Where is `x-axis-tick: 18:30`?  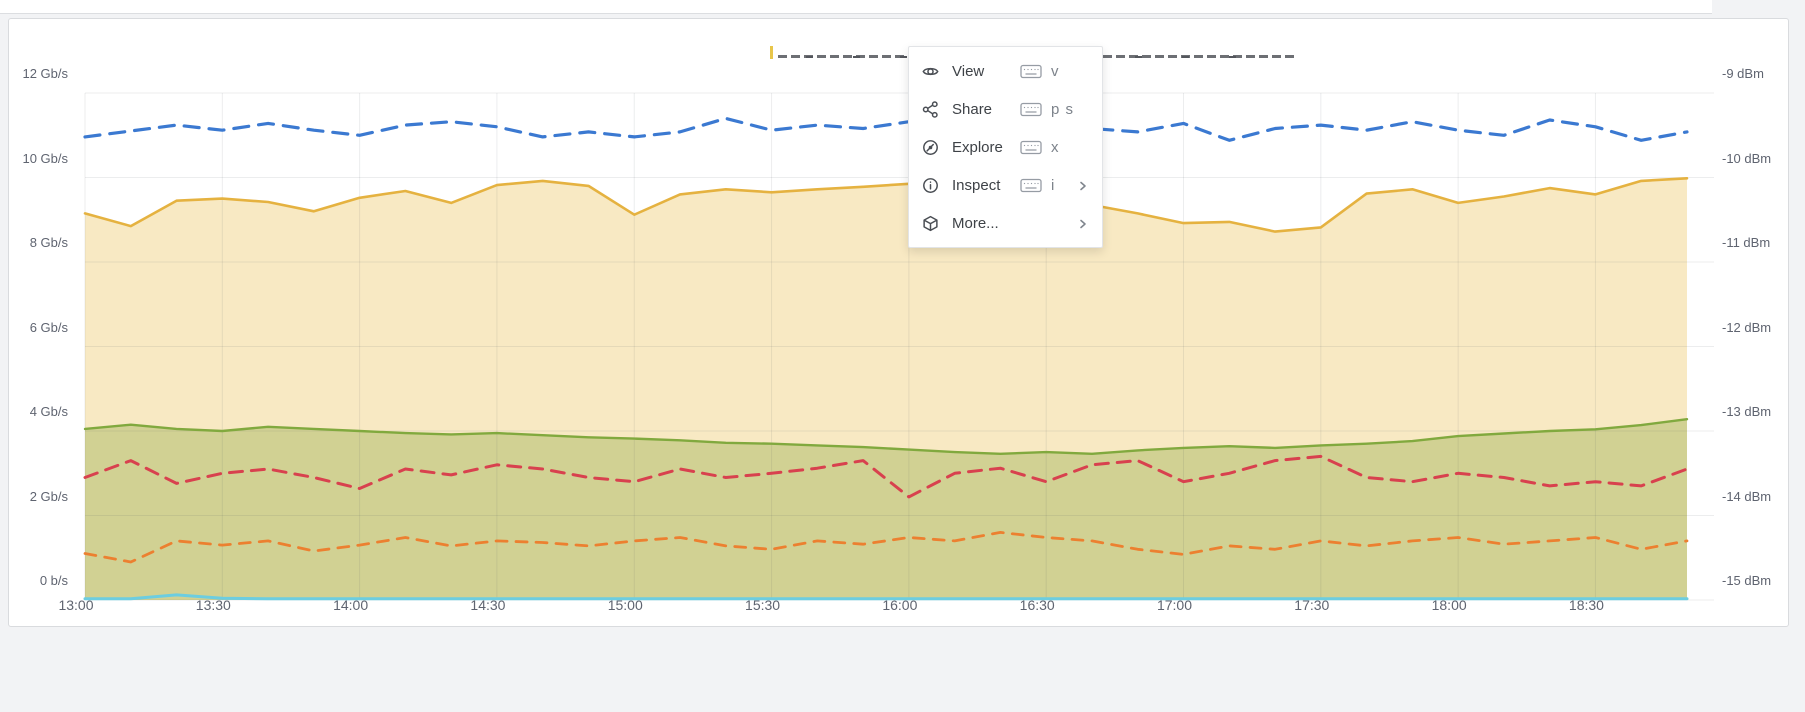 x-axis-tick: 18:30 is located at coordinates (1586, 605).